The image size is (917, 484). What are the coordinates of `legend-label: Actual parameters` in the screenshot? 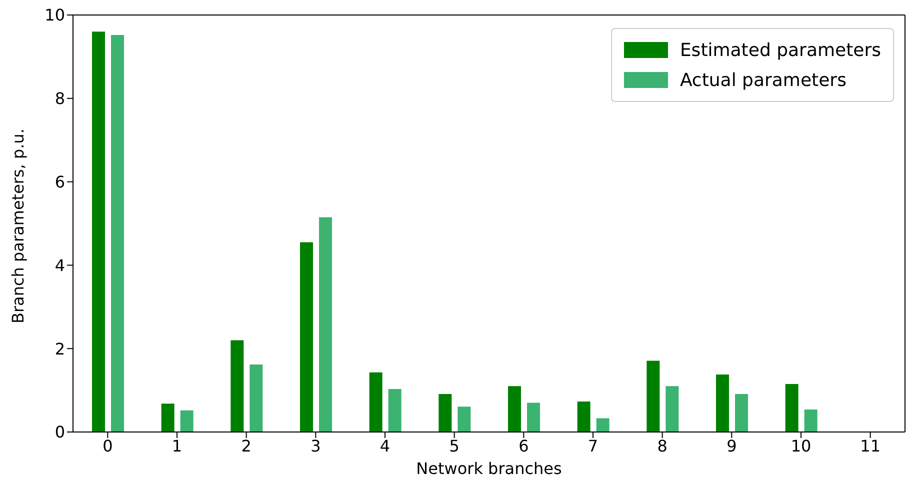 It's located at (763, 80).